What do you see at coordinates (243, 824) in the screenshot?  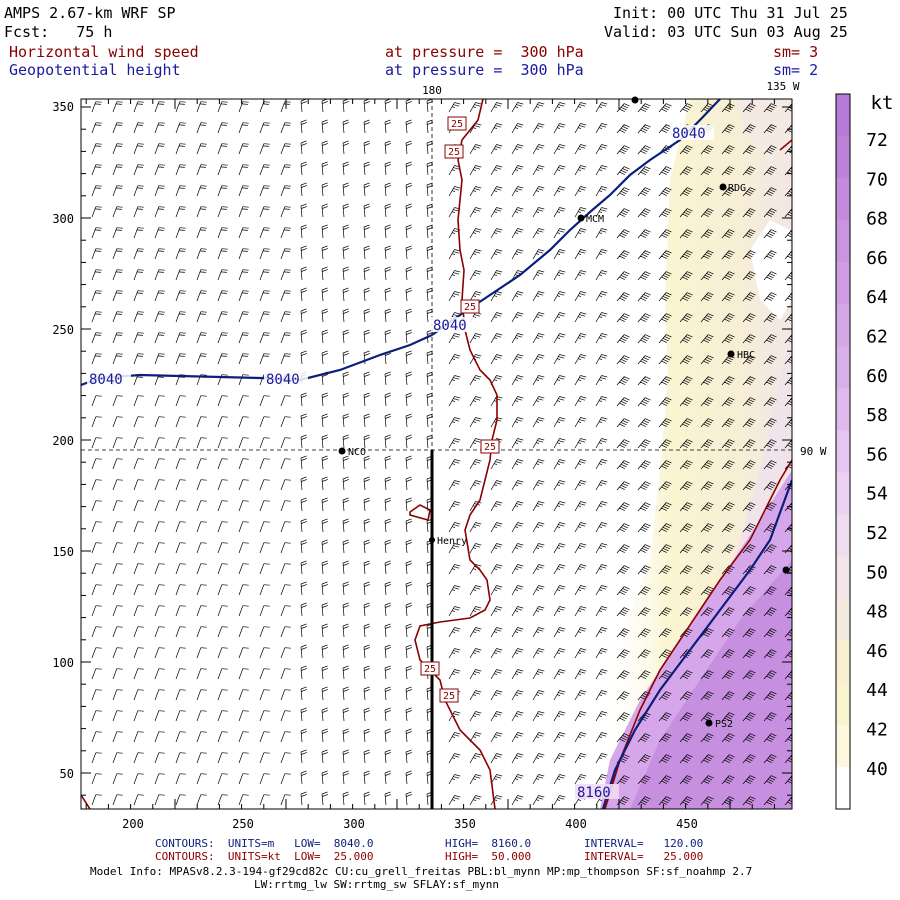 I see `x-tick-250: 250` at bounding box center [243, 824].